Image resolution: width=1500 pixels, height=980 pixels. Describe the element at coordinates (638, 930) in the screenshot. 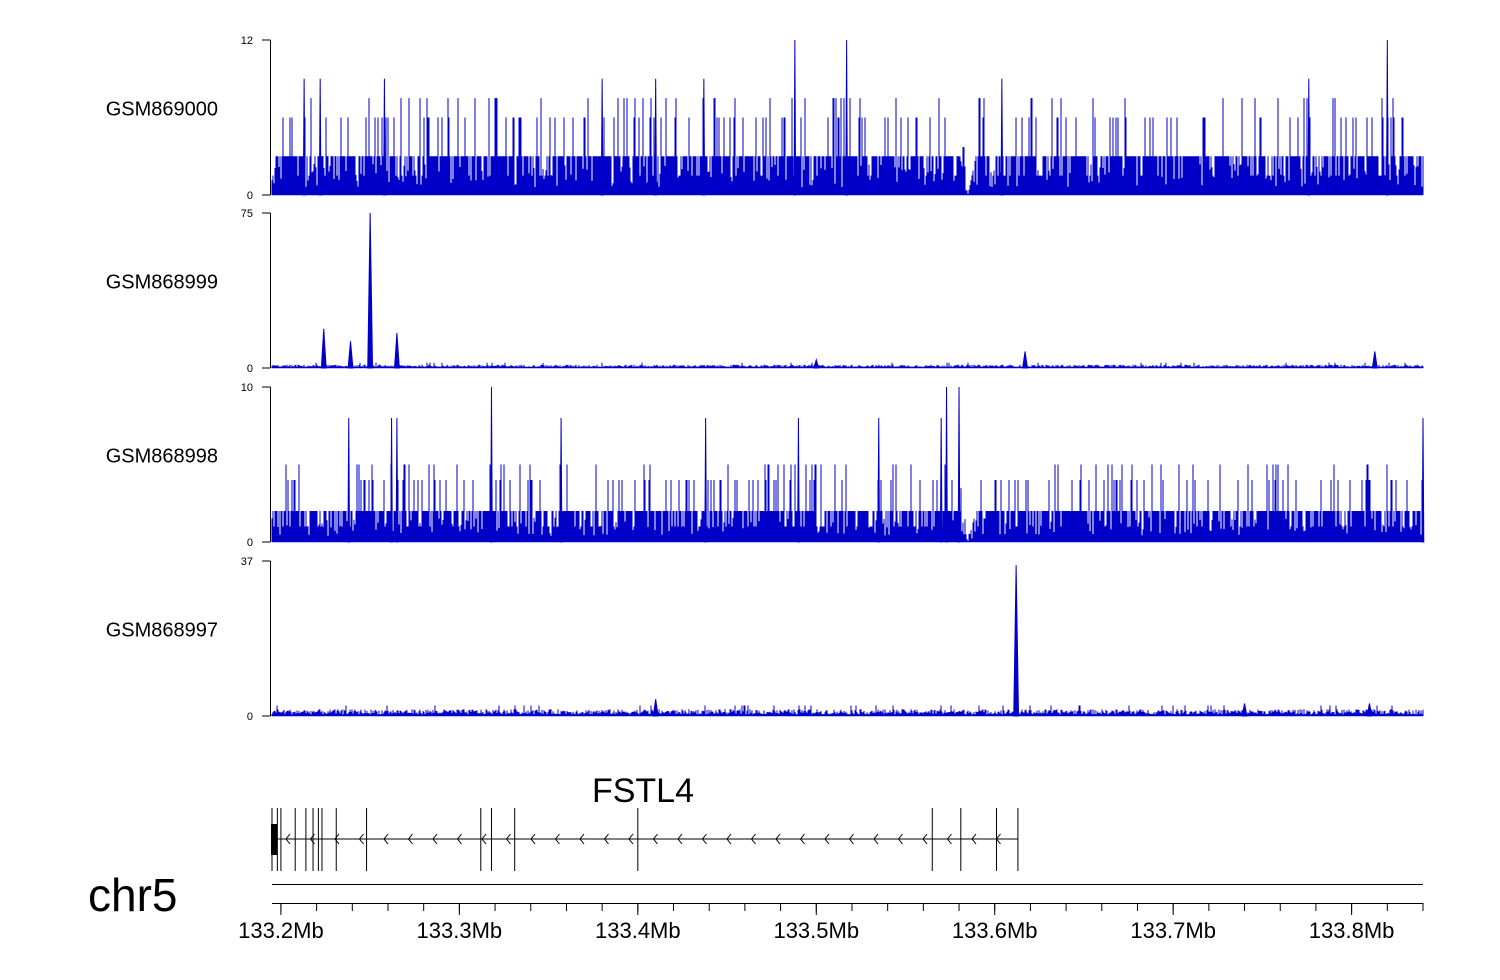

I see `x-tick-label: 133.4Mb` at that location.